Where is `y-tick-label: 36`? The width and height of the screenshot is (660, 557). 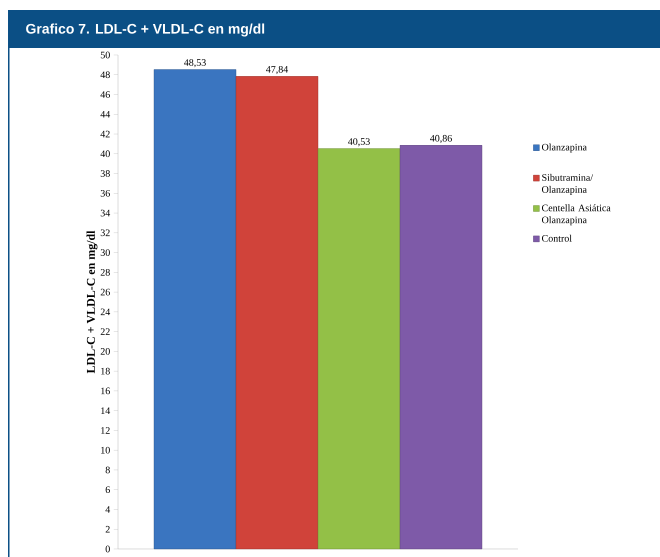
y-tick-label: 36 is located at coordinates (105, 193).